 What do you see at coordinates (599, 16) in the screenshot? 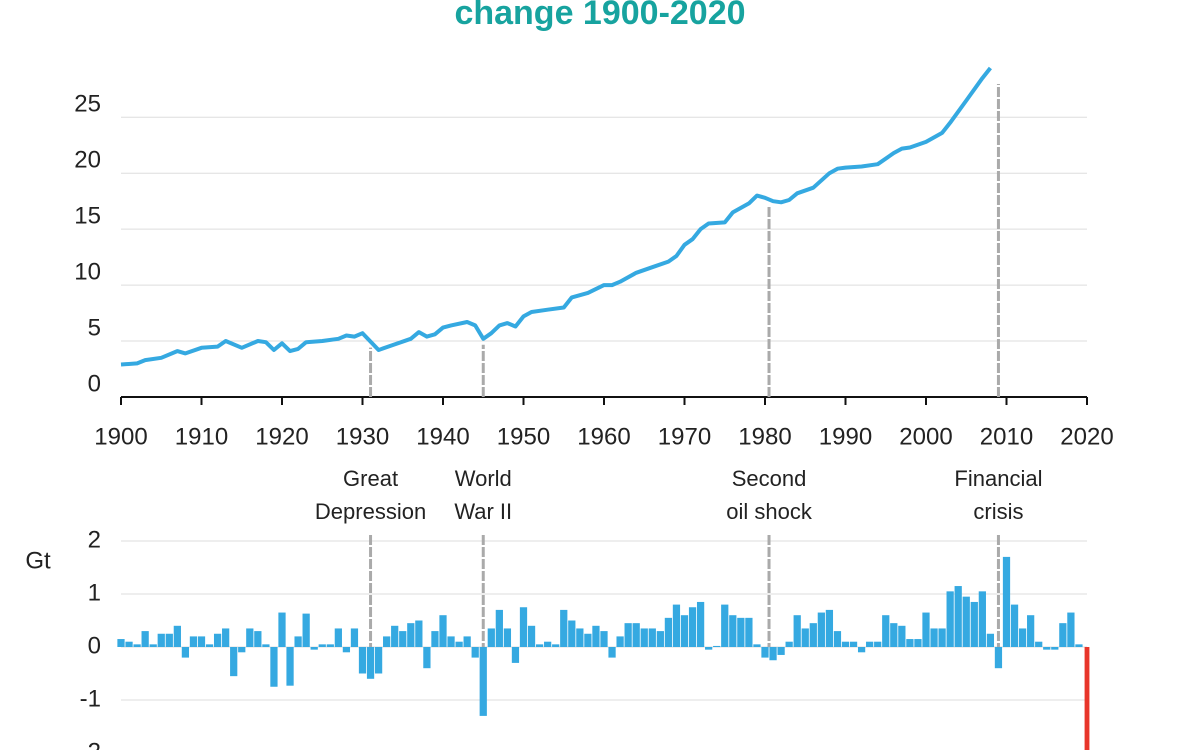
I see `chart-title: change 1900-2020` at bounding box center [599, 16].